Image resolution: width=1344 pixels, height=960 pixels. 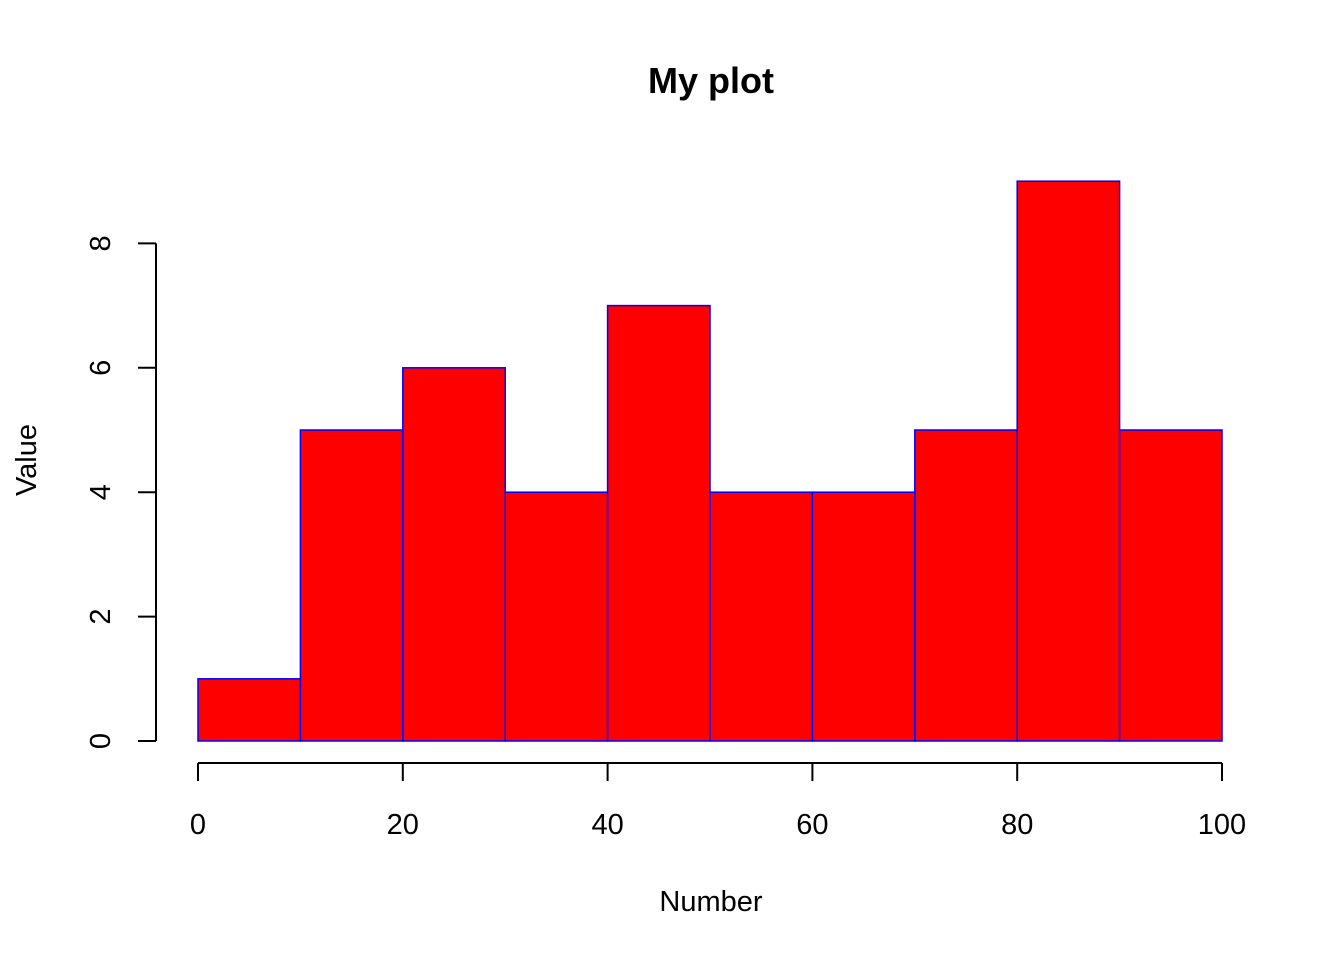 I want to click on y-axis-label: Value, so click(x=27, y=460).